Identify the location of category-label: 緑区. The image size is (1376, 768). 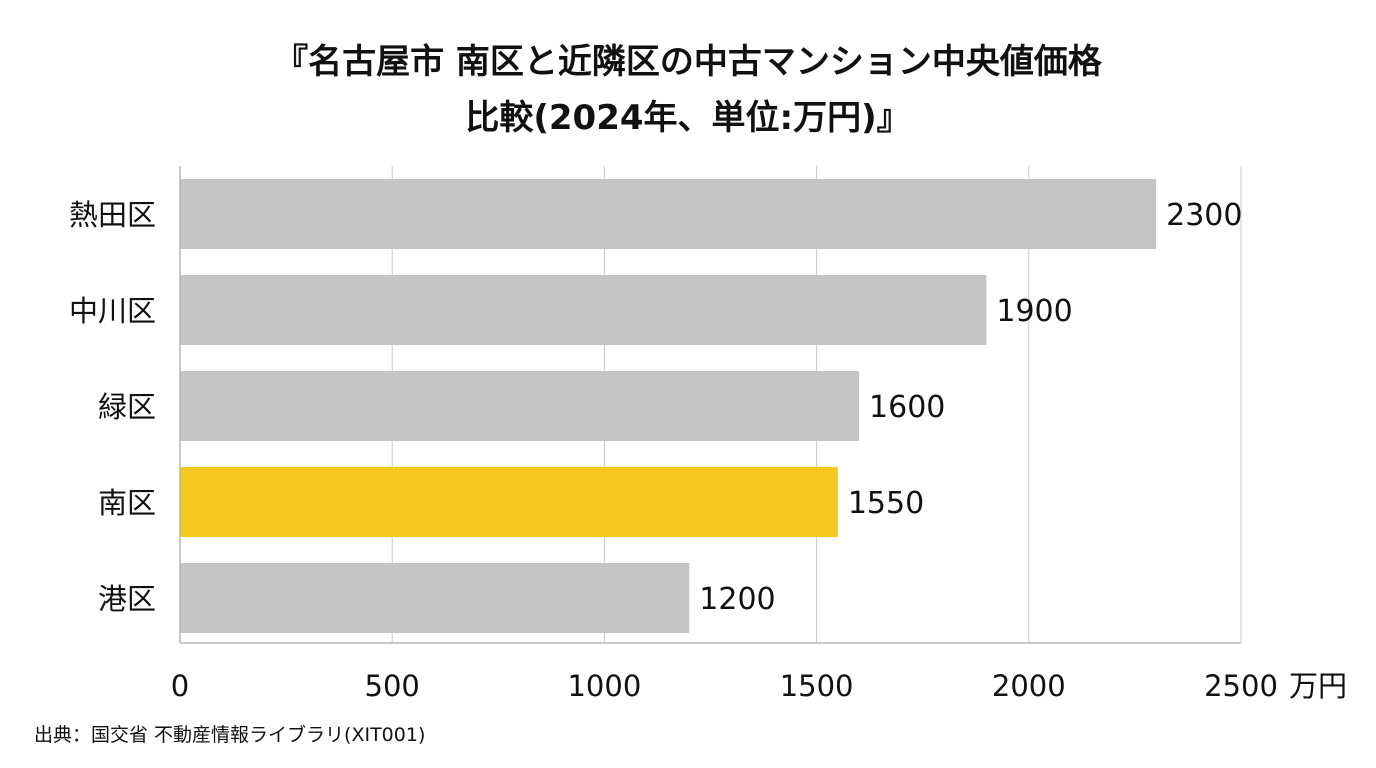
(127, 407).